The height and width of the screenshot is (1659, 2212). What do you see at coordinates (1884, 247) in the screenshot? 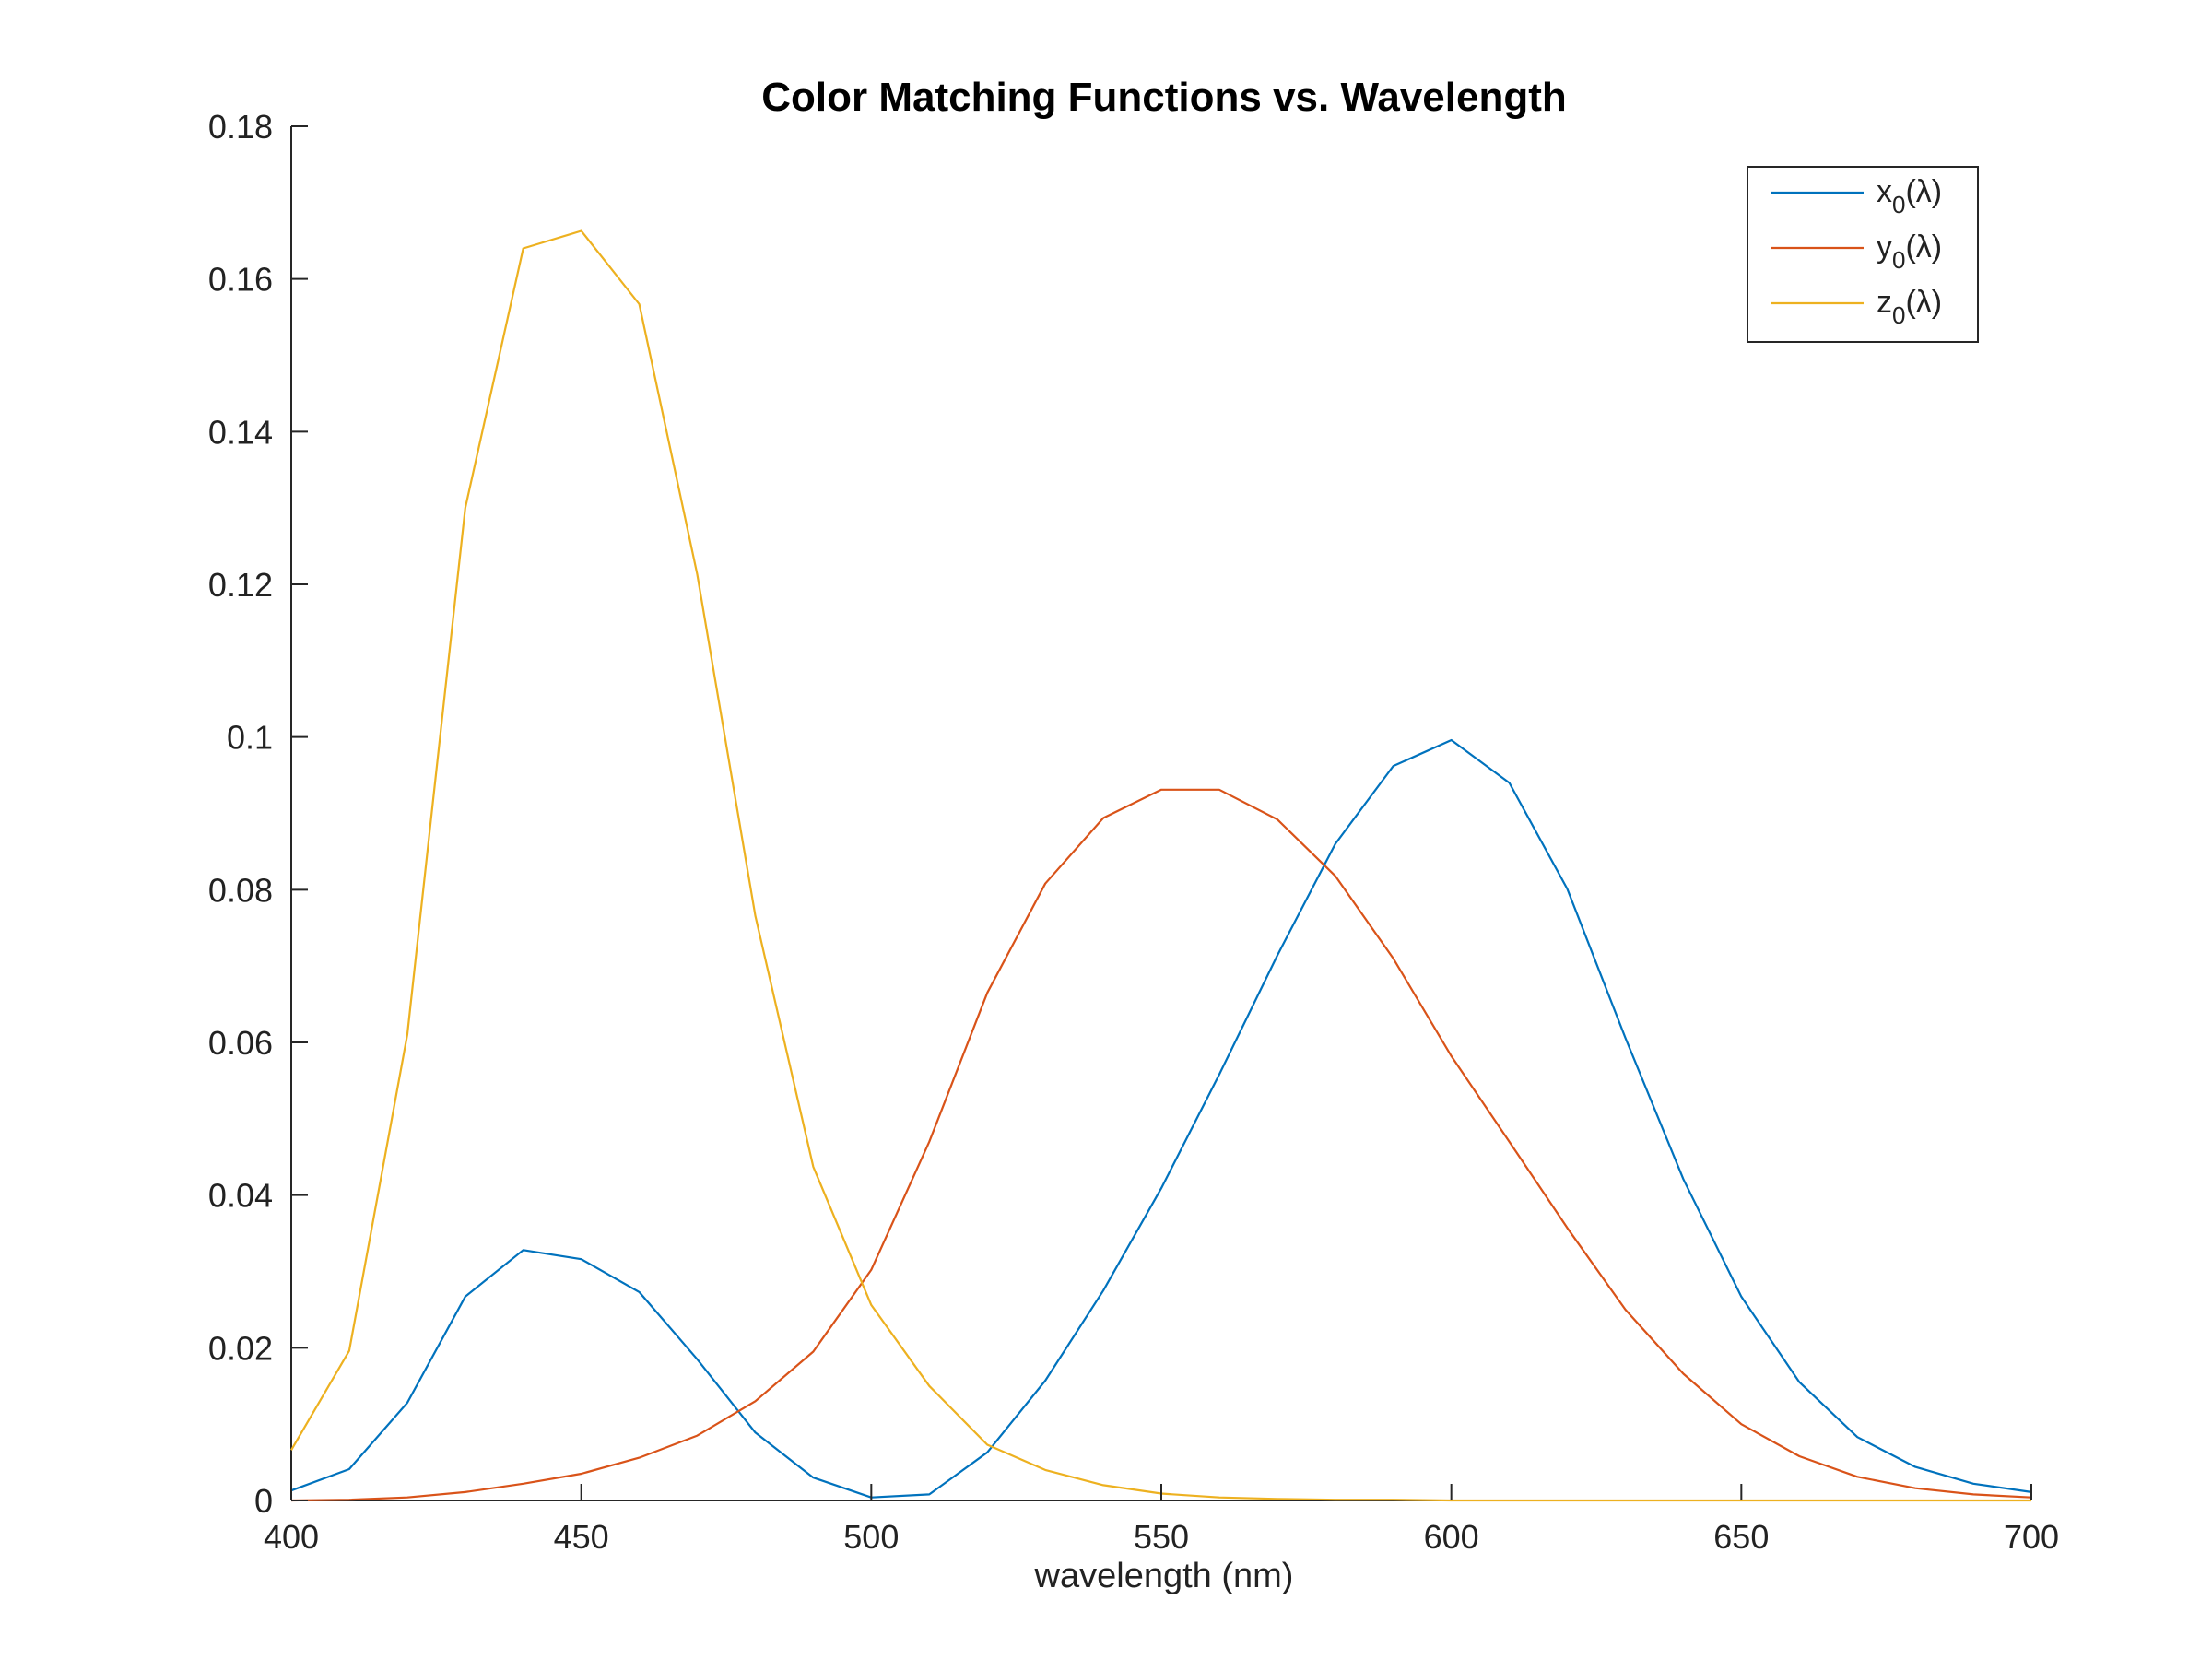
I see `legend-label-main: y` at bounding box center [1884, 247].